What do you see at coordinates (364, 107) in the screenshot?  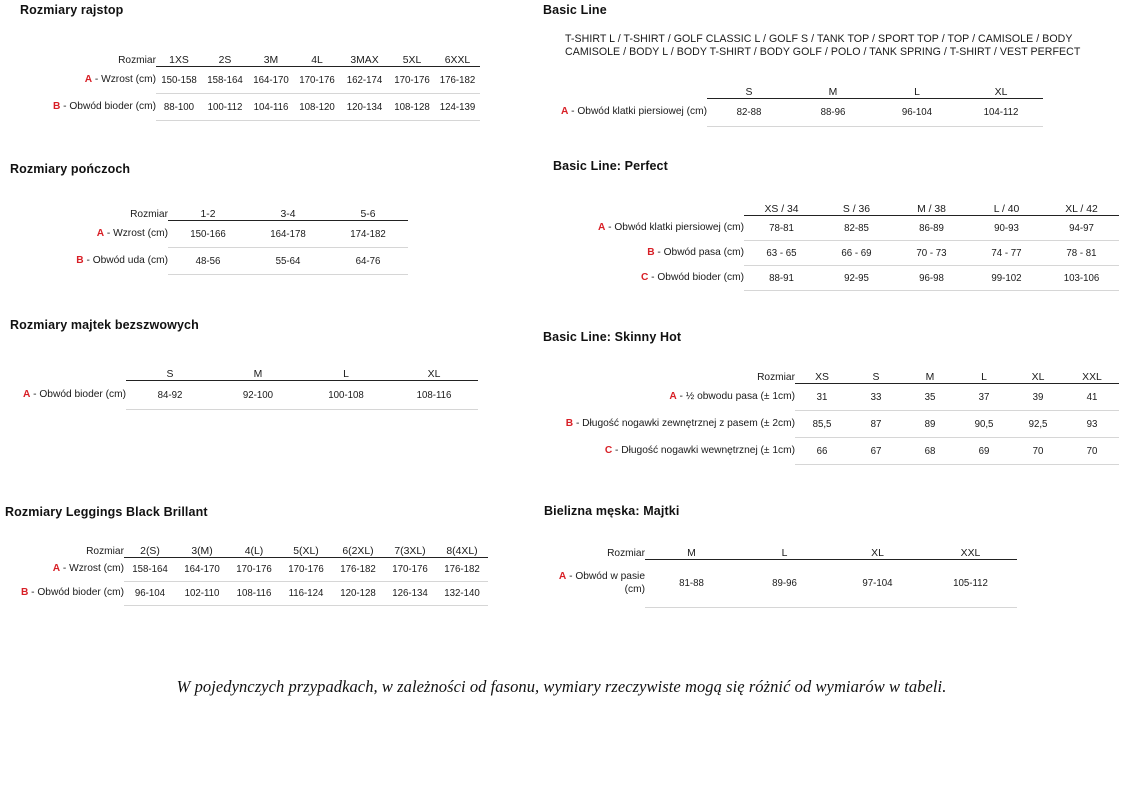 I see `table-cell: 120-134` at bounding box center [364, 107].